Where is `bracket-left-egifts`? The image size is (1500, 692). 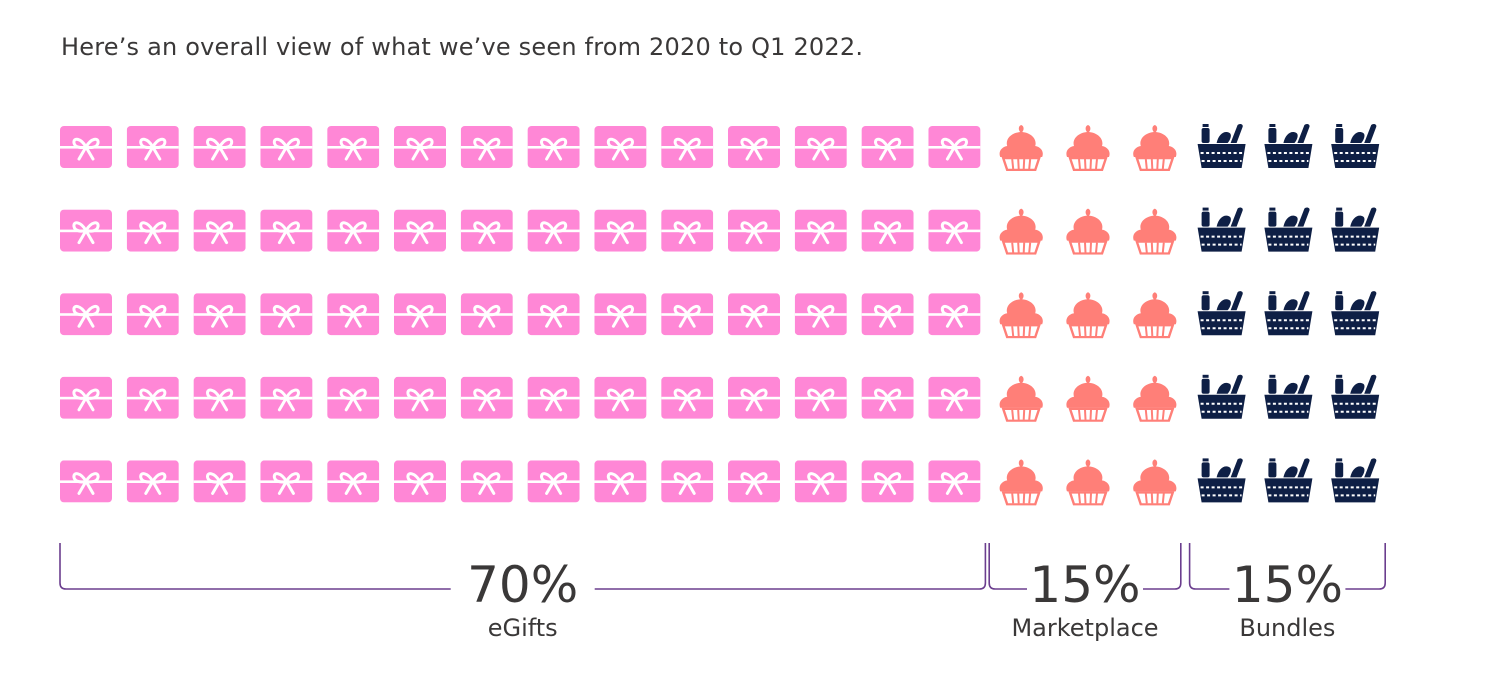
bracket-left-egifts is located at coordinates (255, 566).